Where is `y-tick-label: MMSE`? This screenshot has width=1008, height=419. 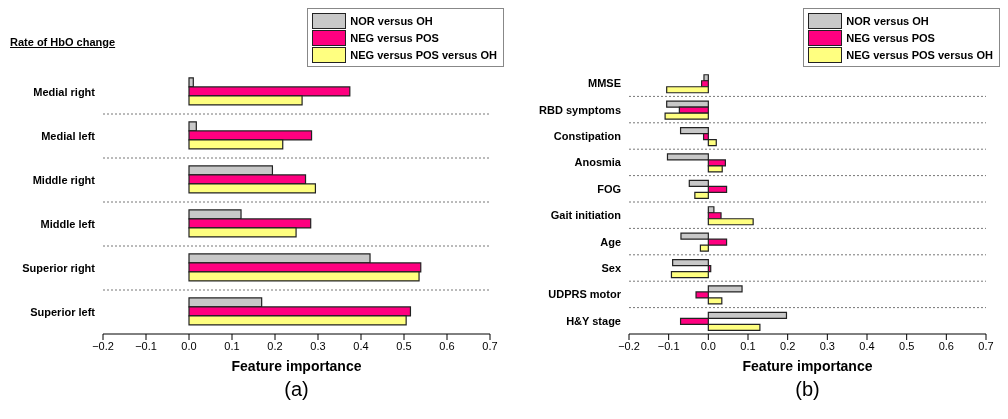 y-tick-label: MMSE is located at coordinates (604, 83).